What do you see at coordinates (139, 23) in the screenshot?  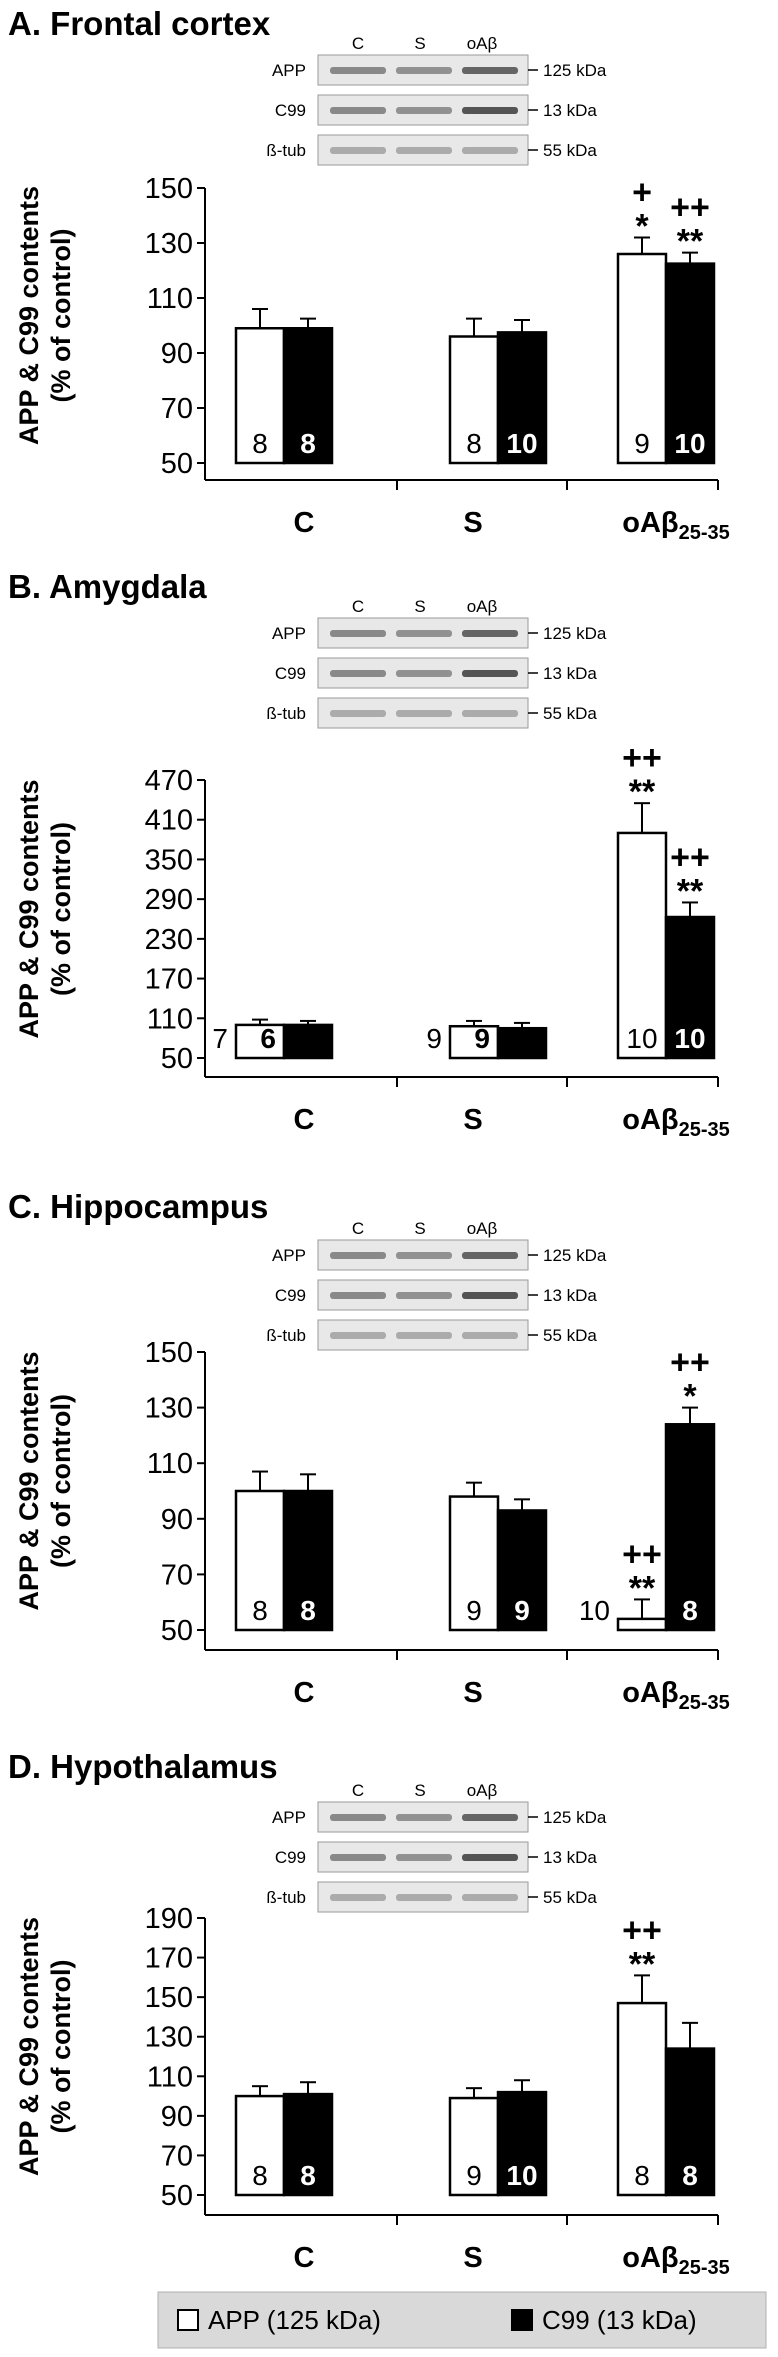 I see `panel-title: A. Frontal cortex` at bounding box center [139, 23].